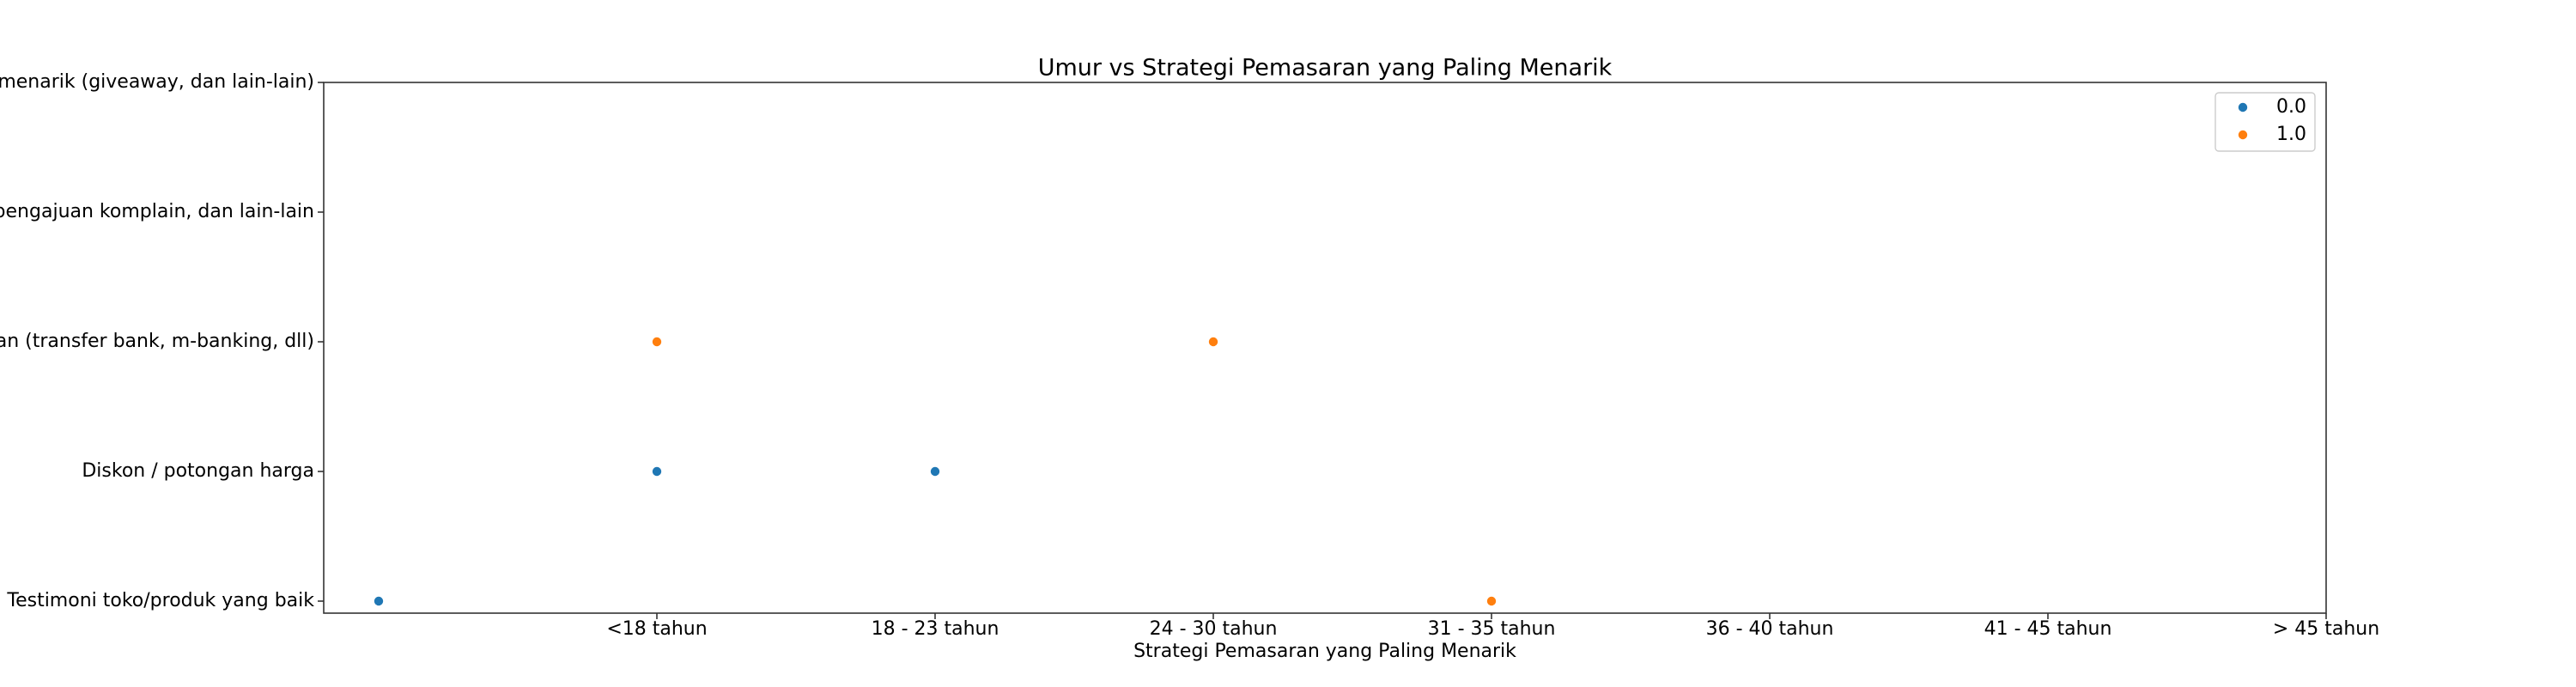  I want to click on x-tick-label: 24 - 30 tahun, so click(1214, 629).